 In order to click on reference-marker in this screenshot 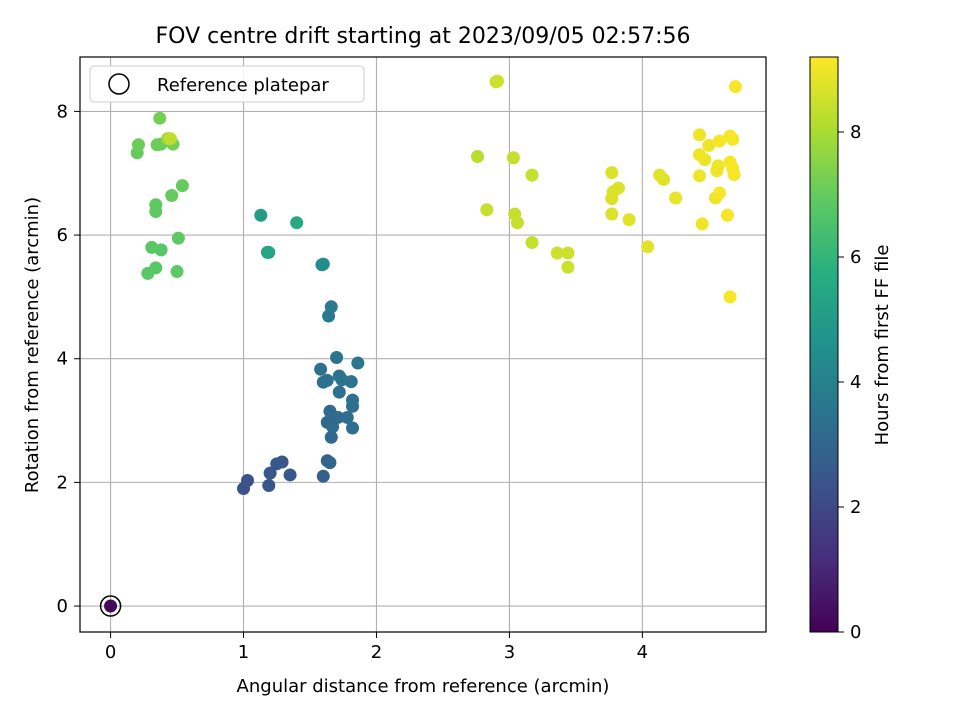, I will do `click(110, 606)`.